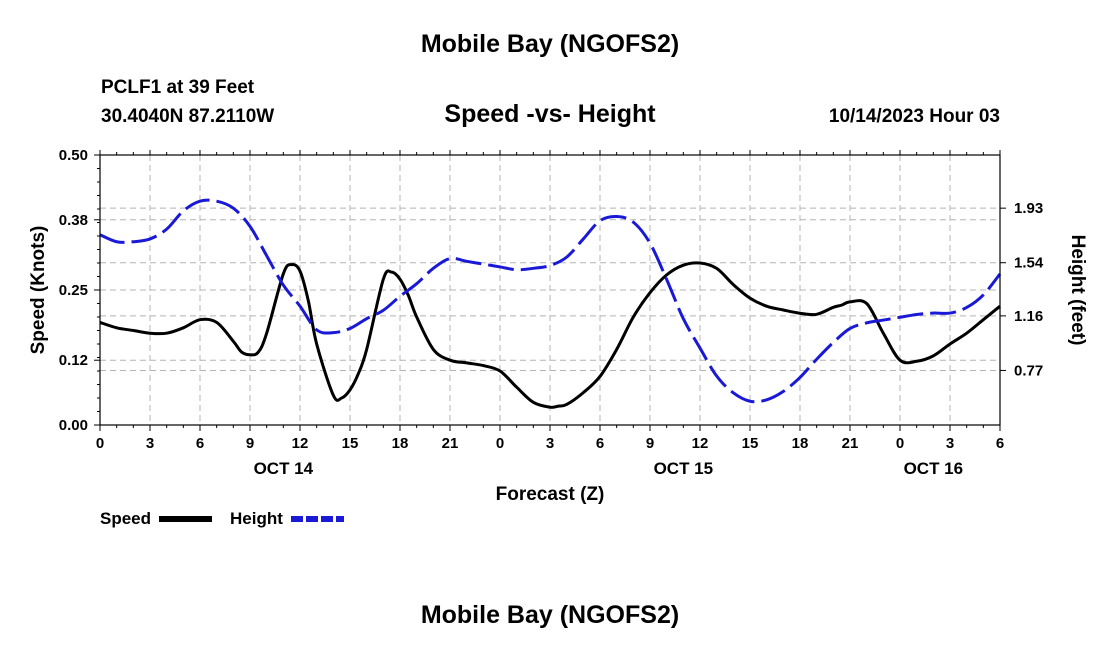  Describe the element at coordinates (550, 494) in the screenshot. I see `x-axis-title: Forecast (Z)` at that location.